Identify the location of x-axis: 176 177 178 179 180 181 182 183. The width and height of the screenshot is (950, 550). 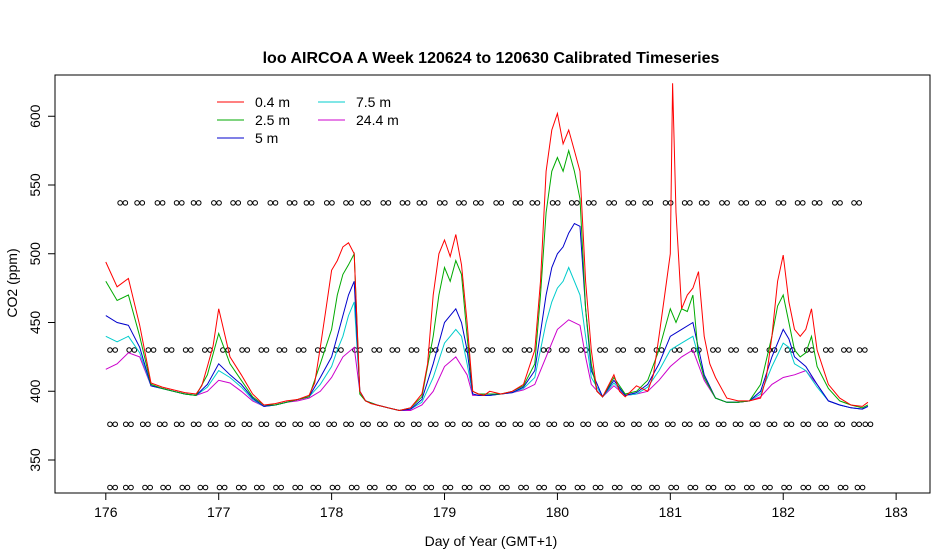
(501, 506).